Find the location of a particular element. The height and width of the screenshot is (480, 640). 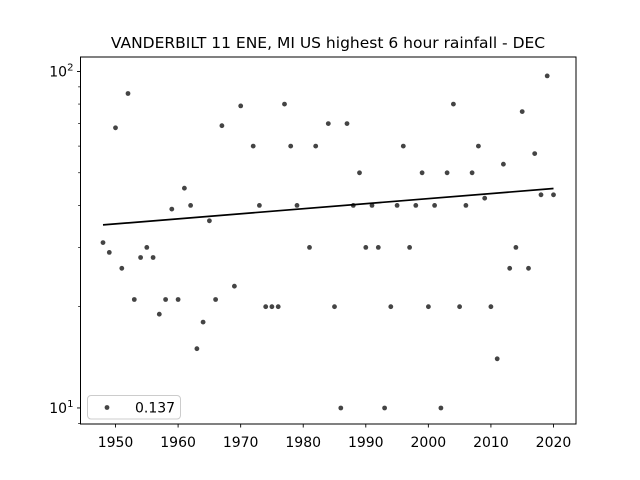

y-tick-label: 10¹ is located at coordinates (61, 408).